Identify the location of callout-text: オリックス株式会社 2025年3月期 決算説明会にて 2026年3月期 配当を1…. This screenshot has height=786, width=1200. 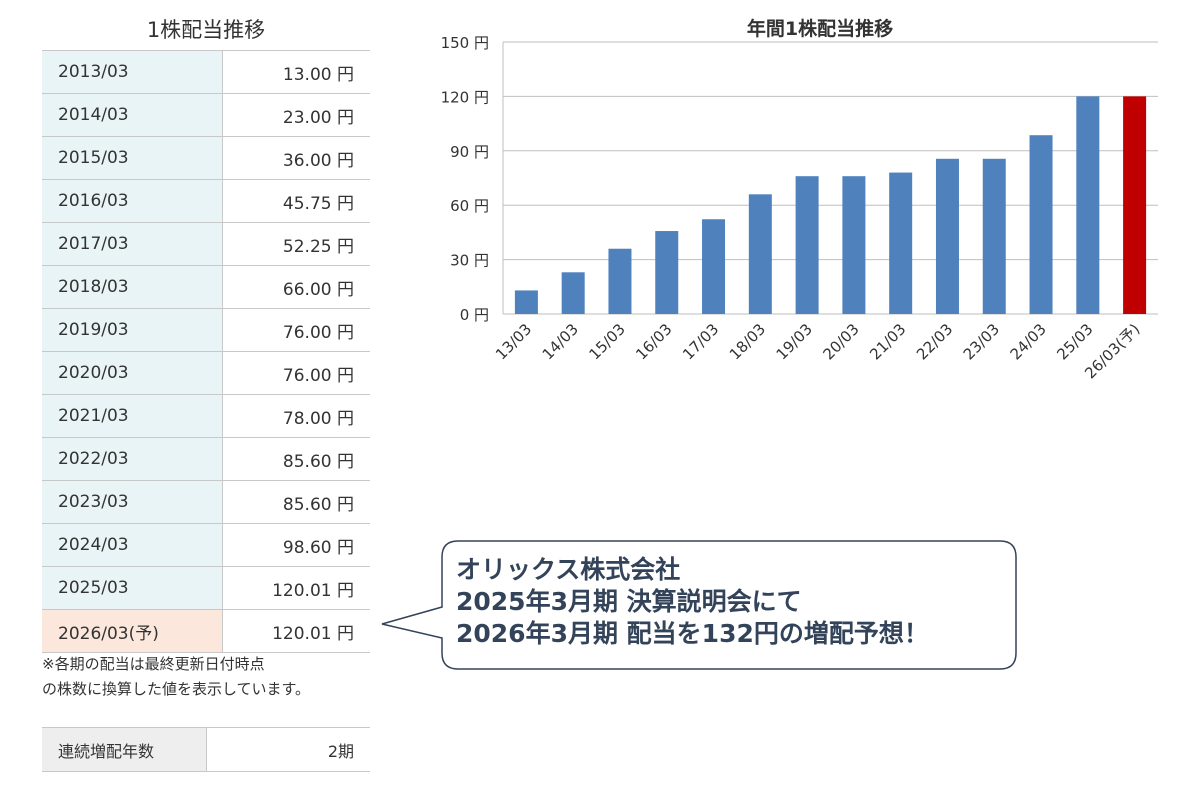
(736, 602).